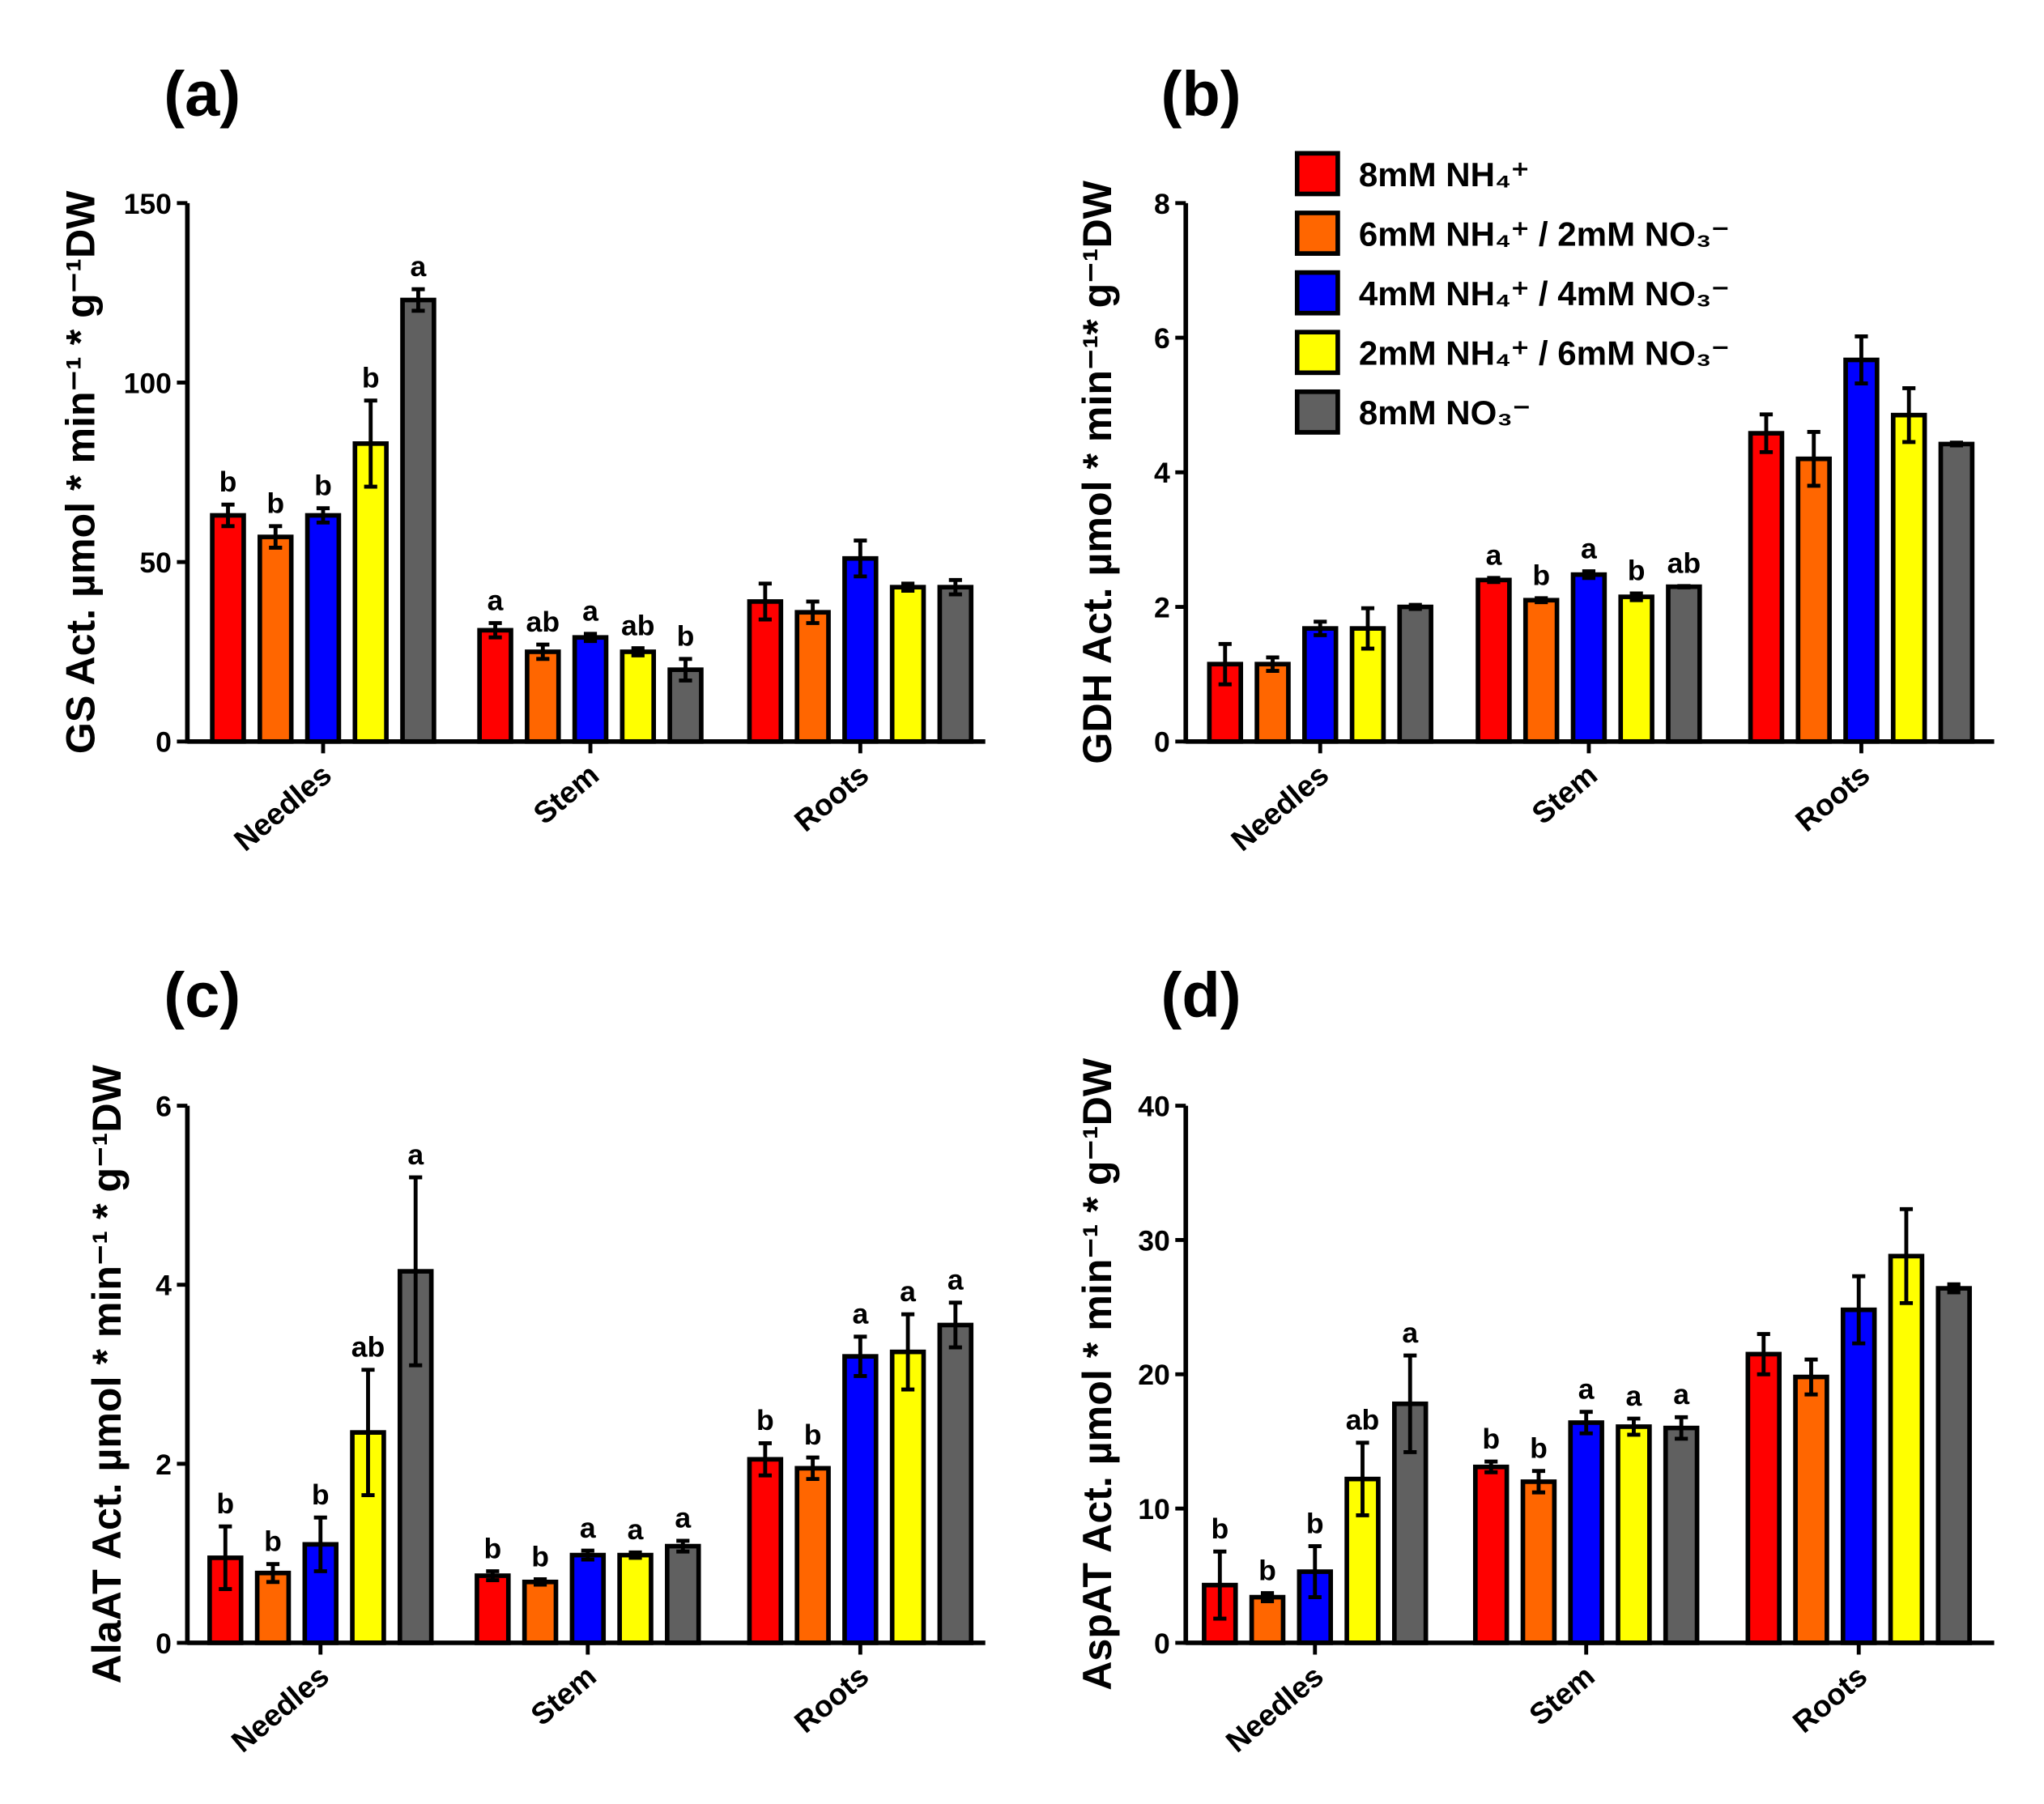  What do you see at coordinates (1201, 94) in the screenshot?
I see `panel-label: (b)` at bounding box center [1201, 94].